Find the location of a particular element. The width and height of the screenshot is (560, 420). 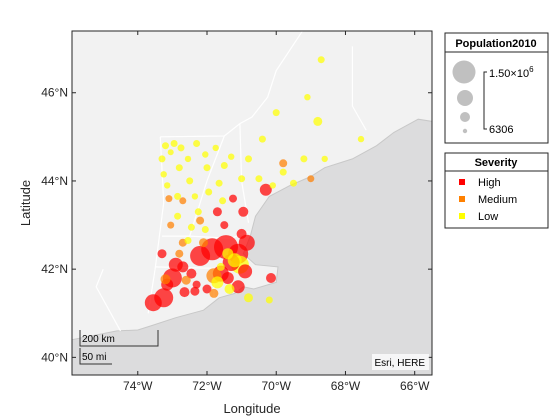

legend-swatch-high is located at coordinates (462, 182).